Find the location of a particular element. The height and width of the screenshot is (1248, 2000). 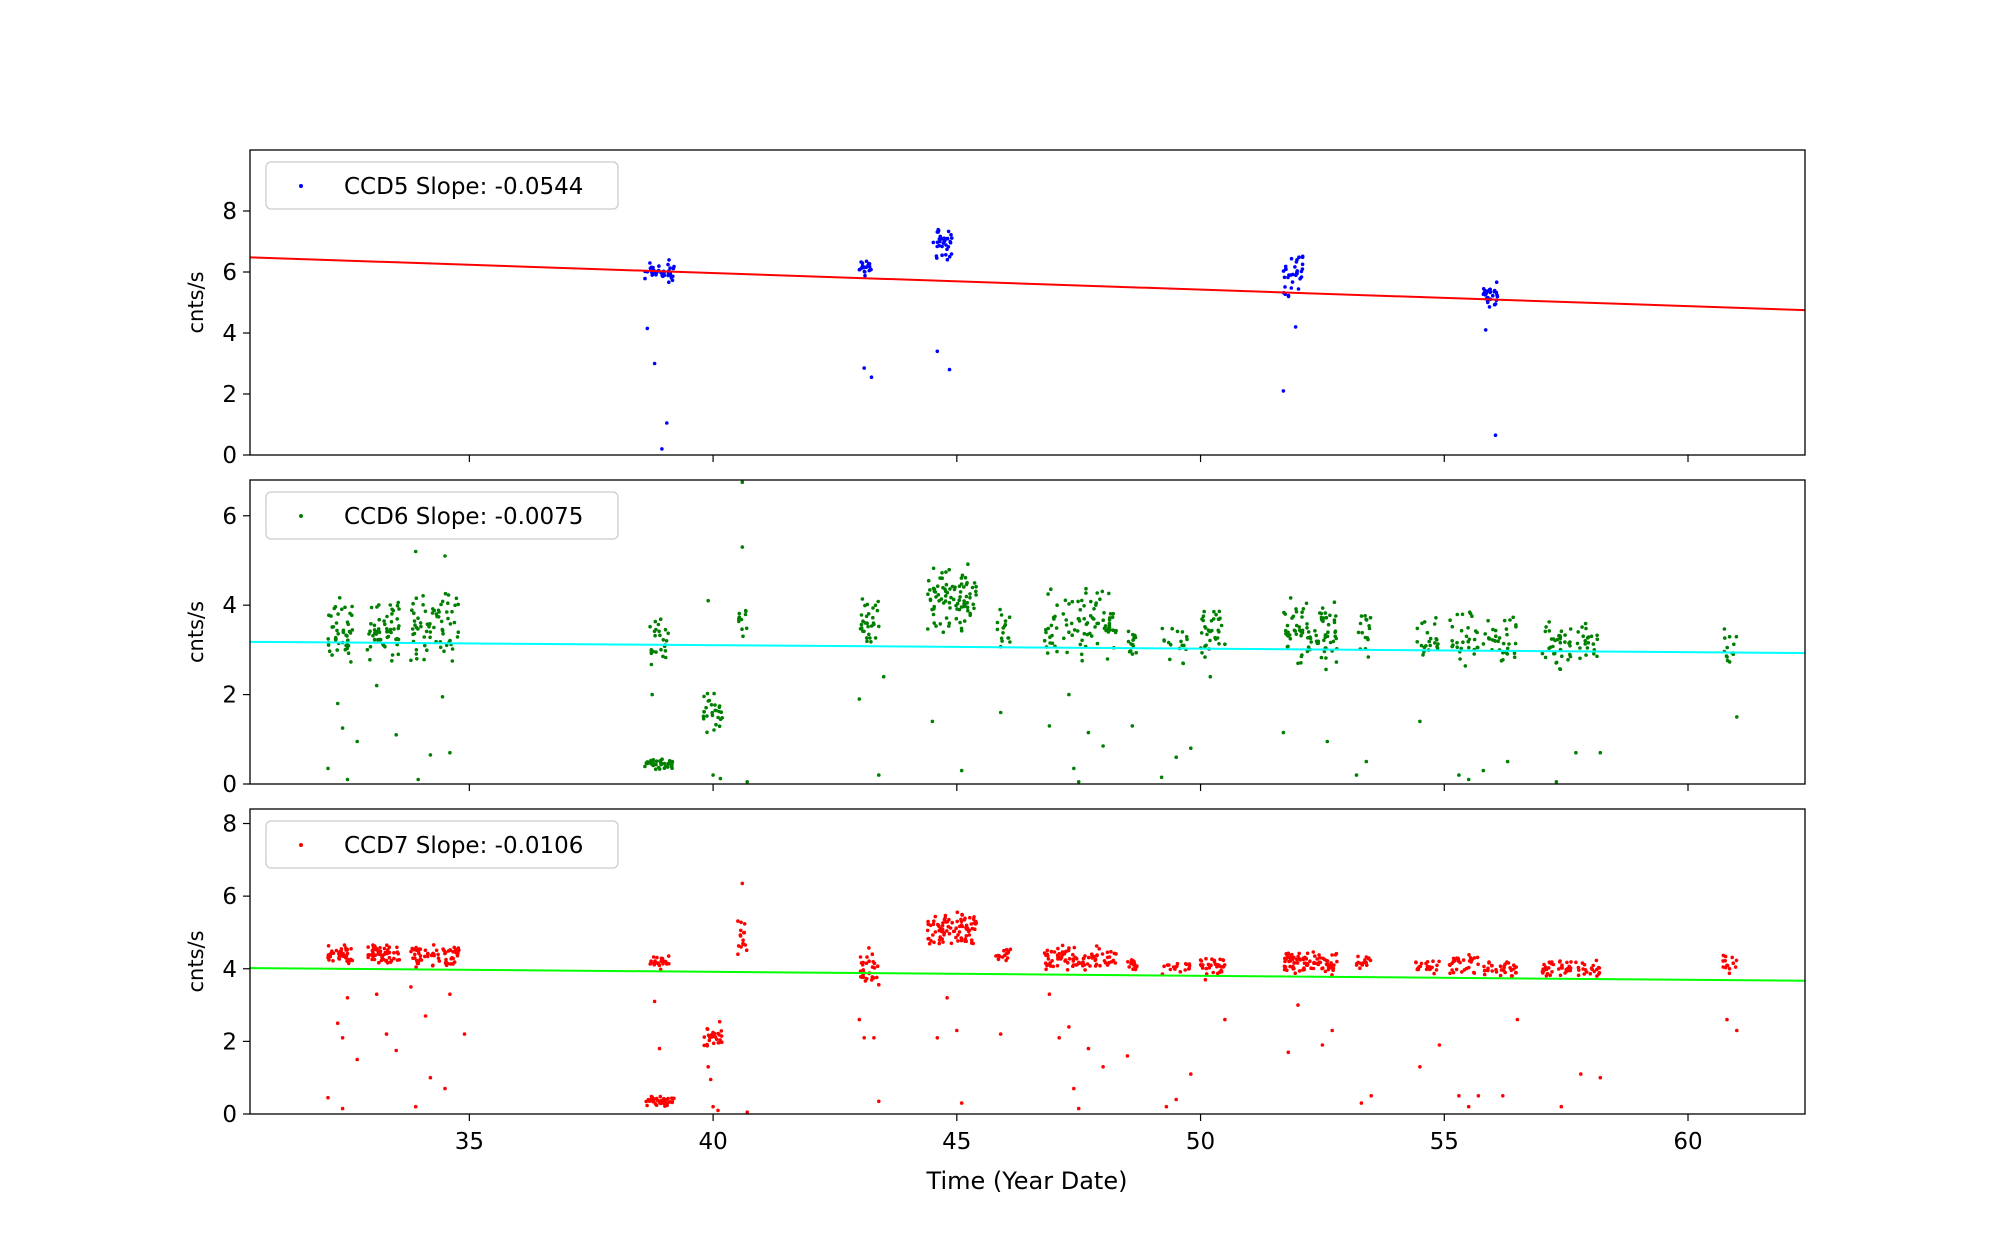

y-tick-label: 0 is located at coordinates (229, 1115).